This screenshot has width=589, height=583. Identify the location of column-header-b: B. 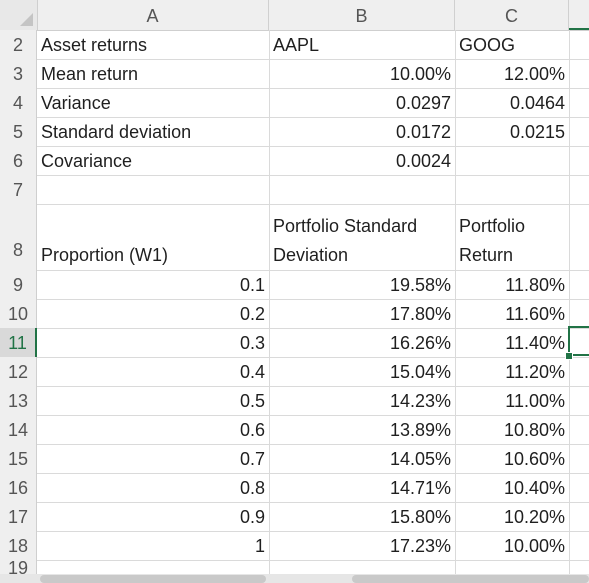
(362, 15).